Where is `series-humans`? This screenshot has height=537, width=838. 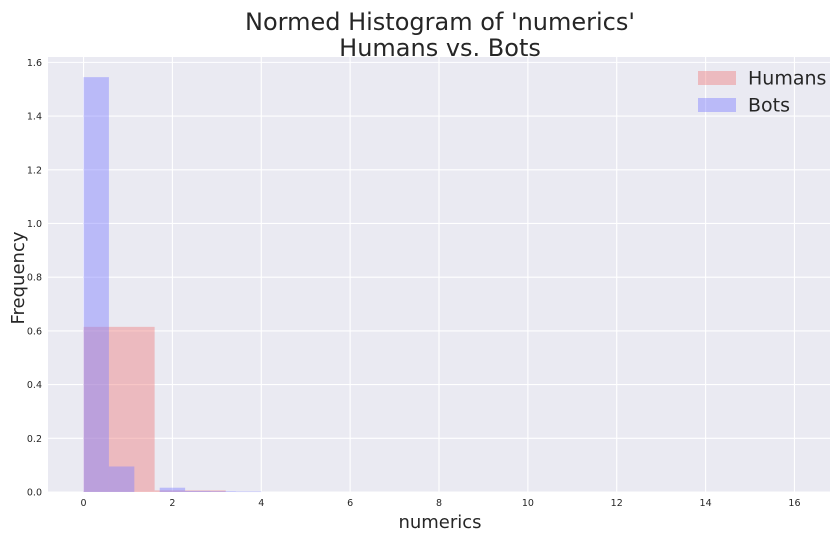
series-humans is located at coordinates (154, 409).